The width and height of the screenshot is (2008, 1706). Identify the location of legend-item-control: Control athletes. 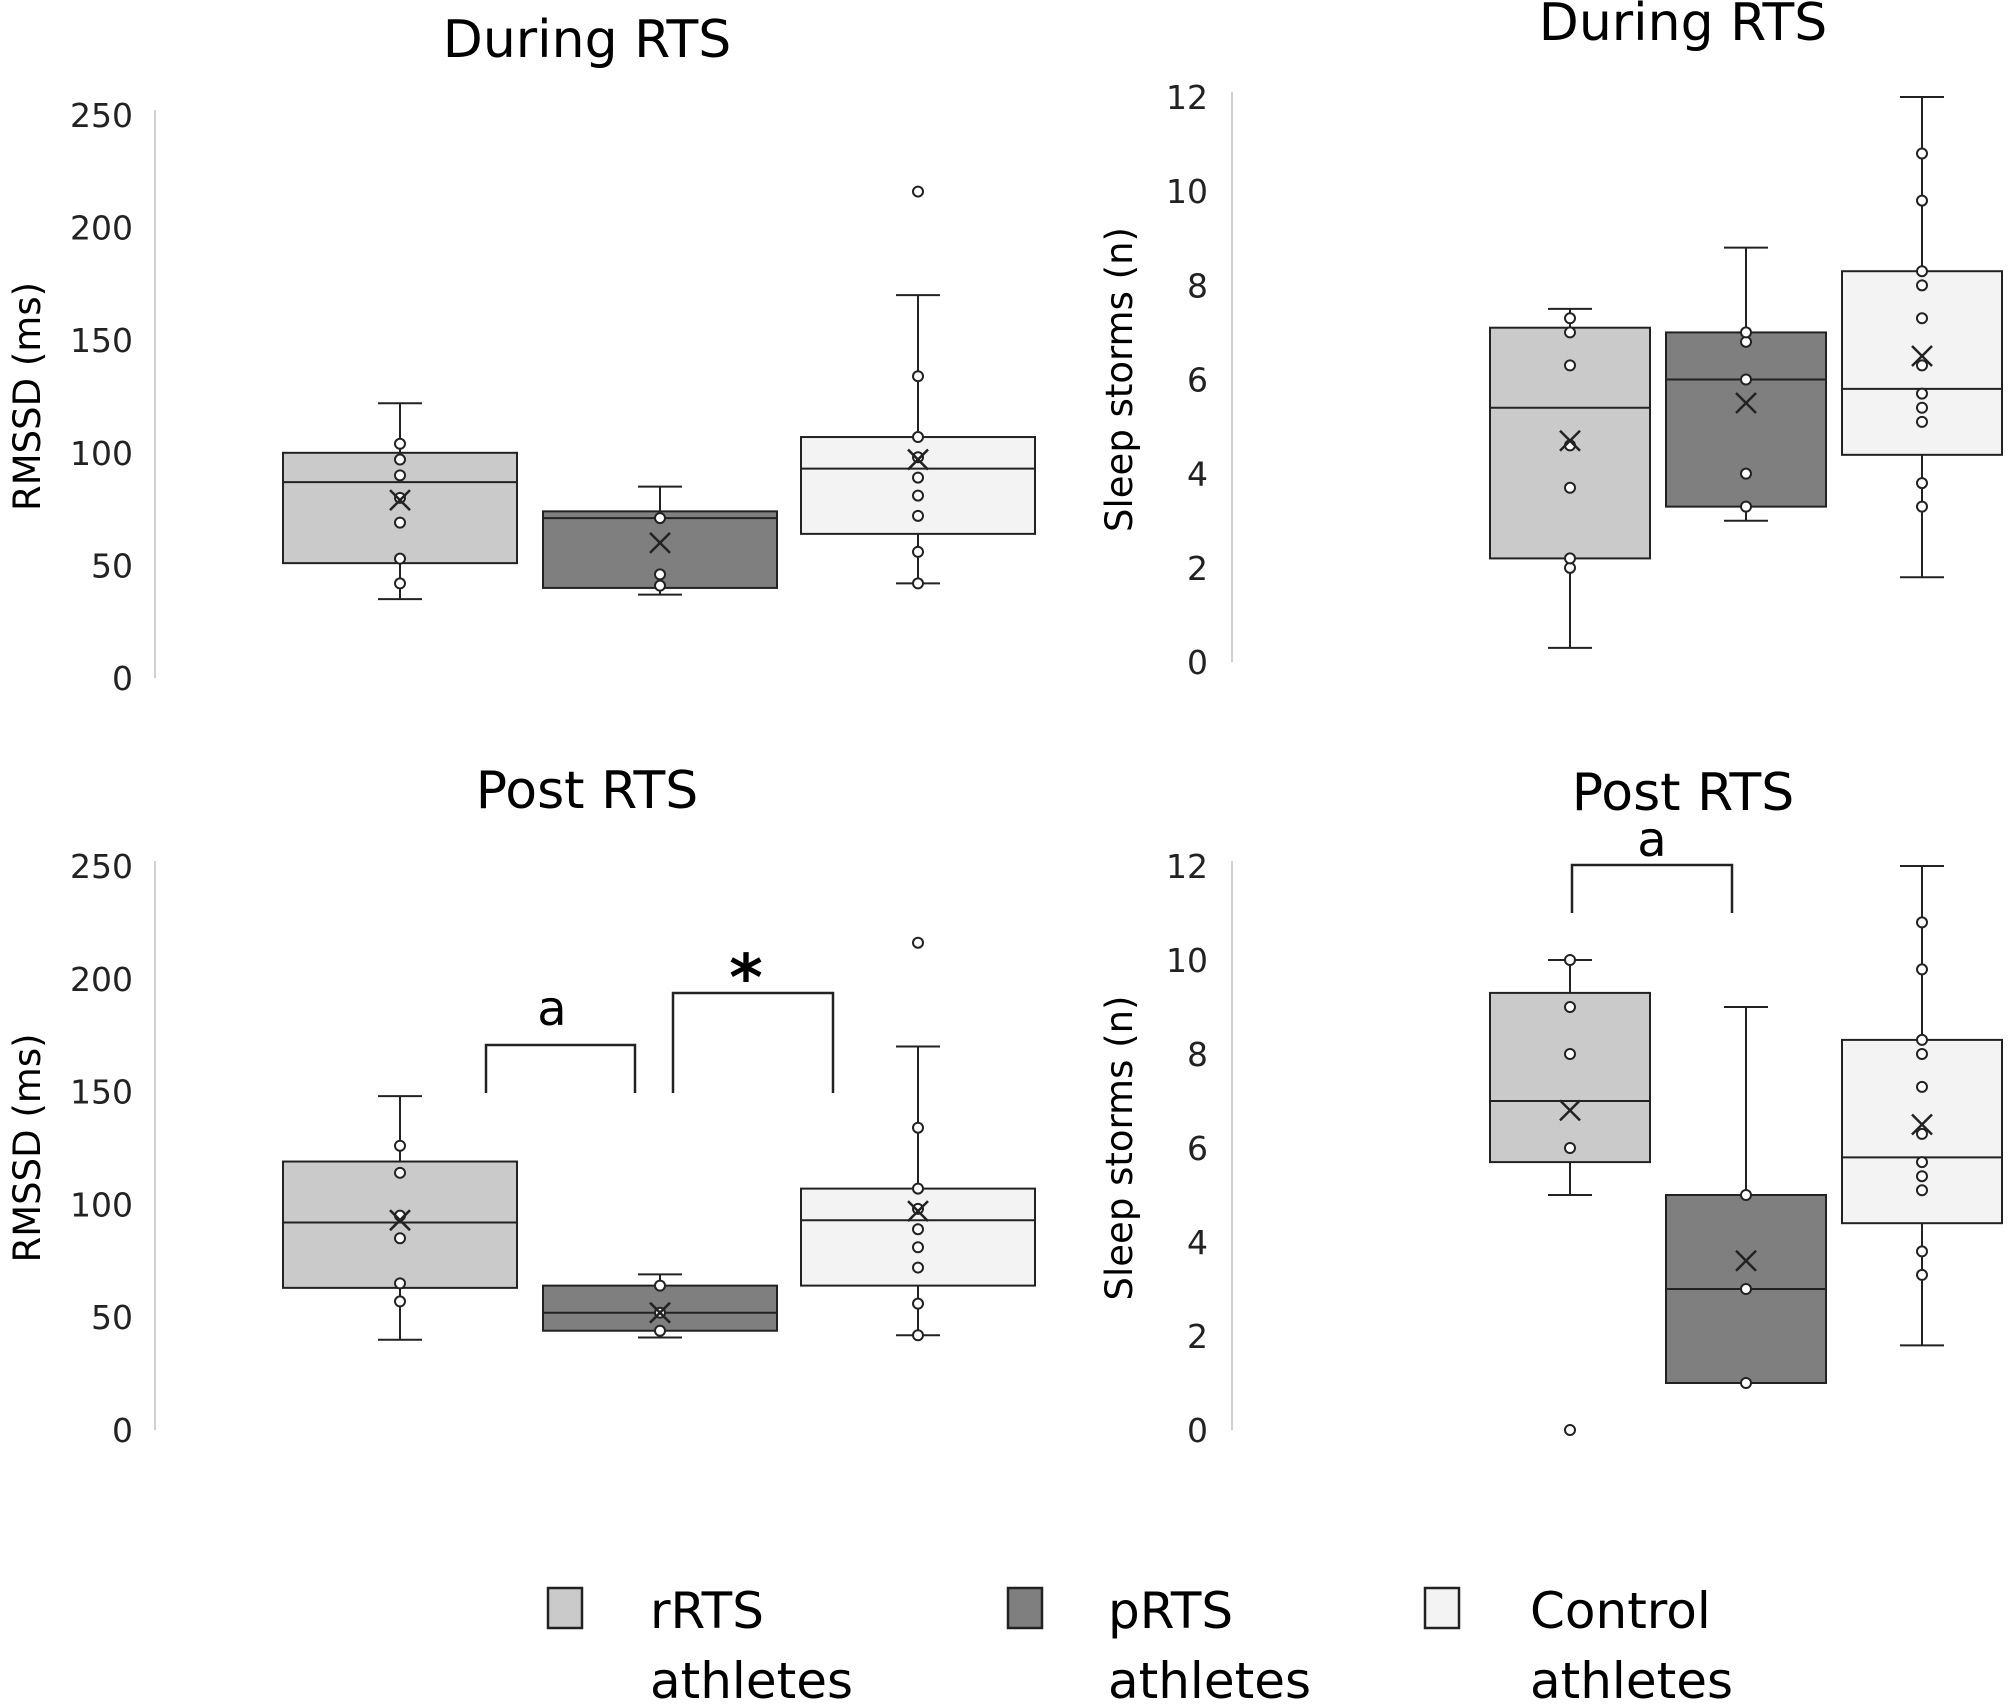
(1578, 1644).